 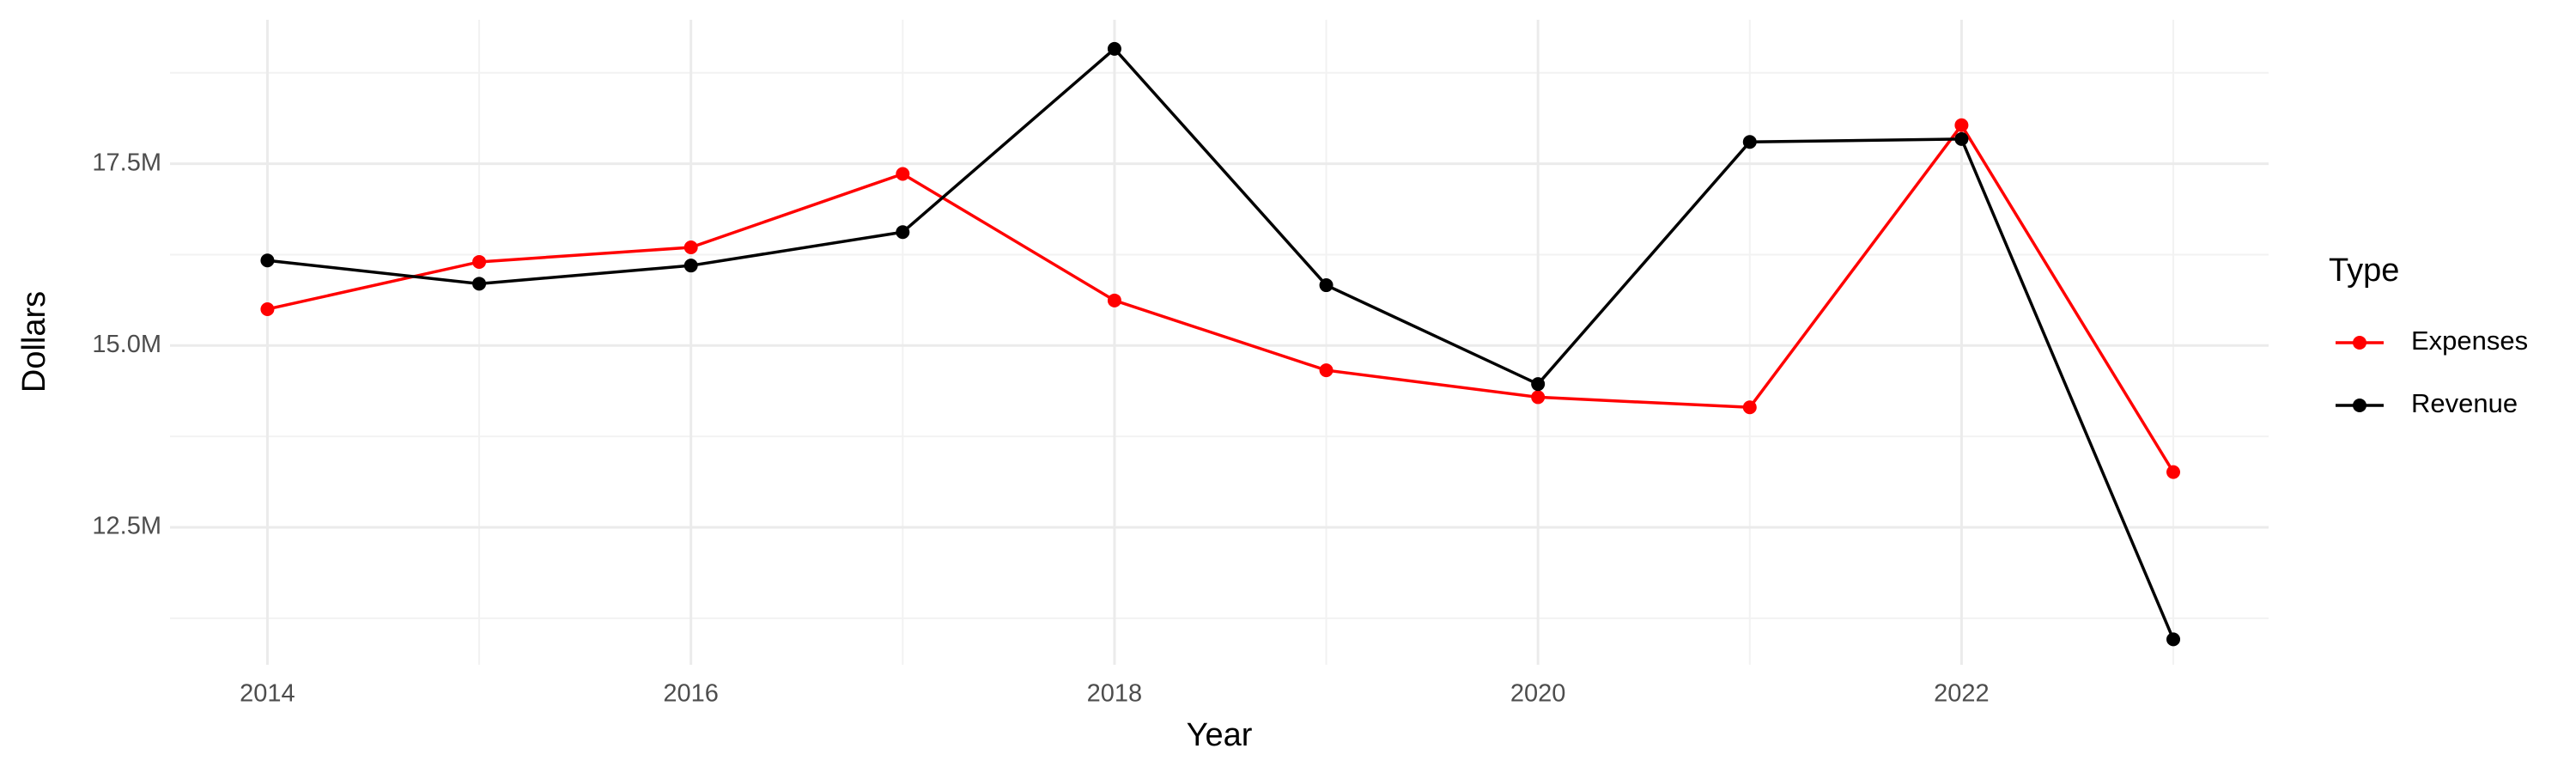 I want to click on x-tick-label: 2014, so click(x=268, y=694).